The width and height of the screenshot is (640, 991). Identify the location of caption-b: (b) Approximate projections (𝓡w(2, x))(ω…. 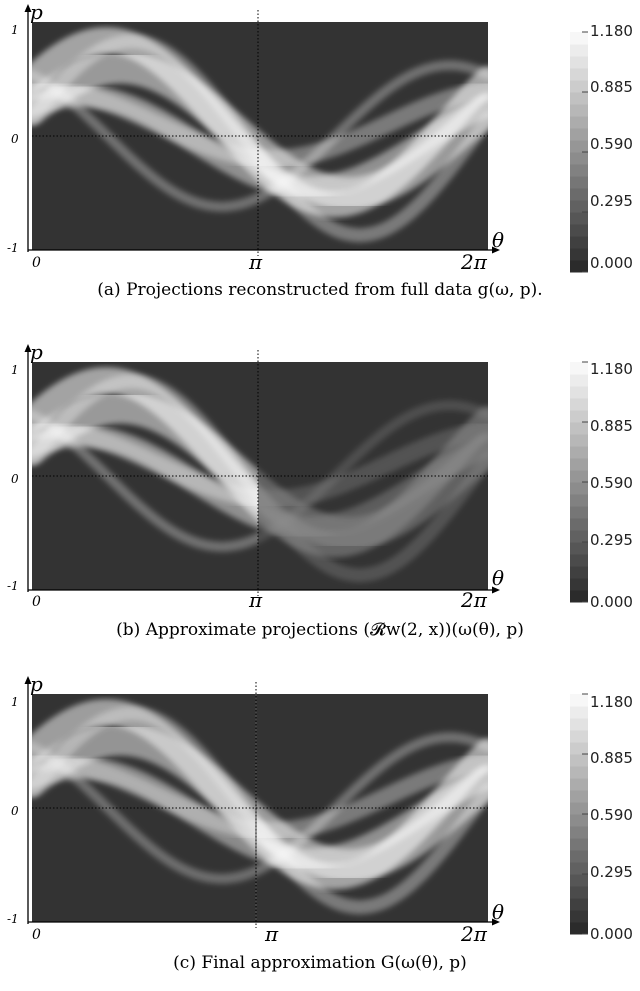
(320, 630).